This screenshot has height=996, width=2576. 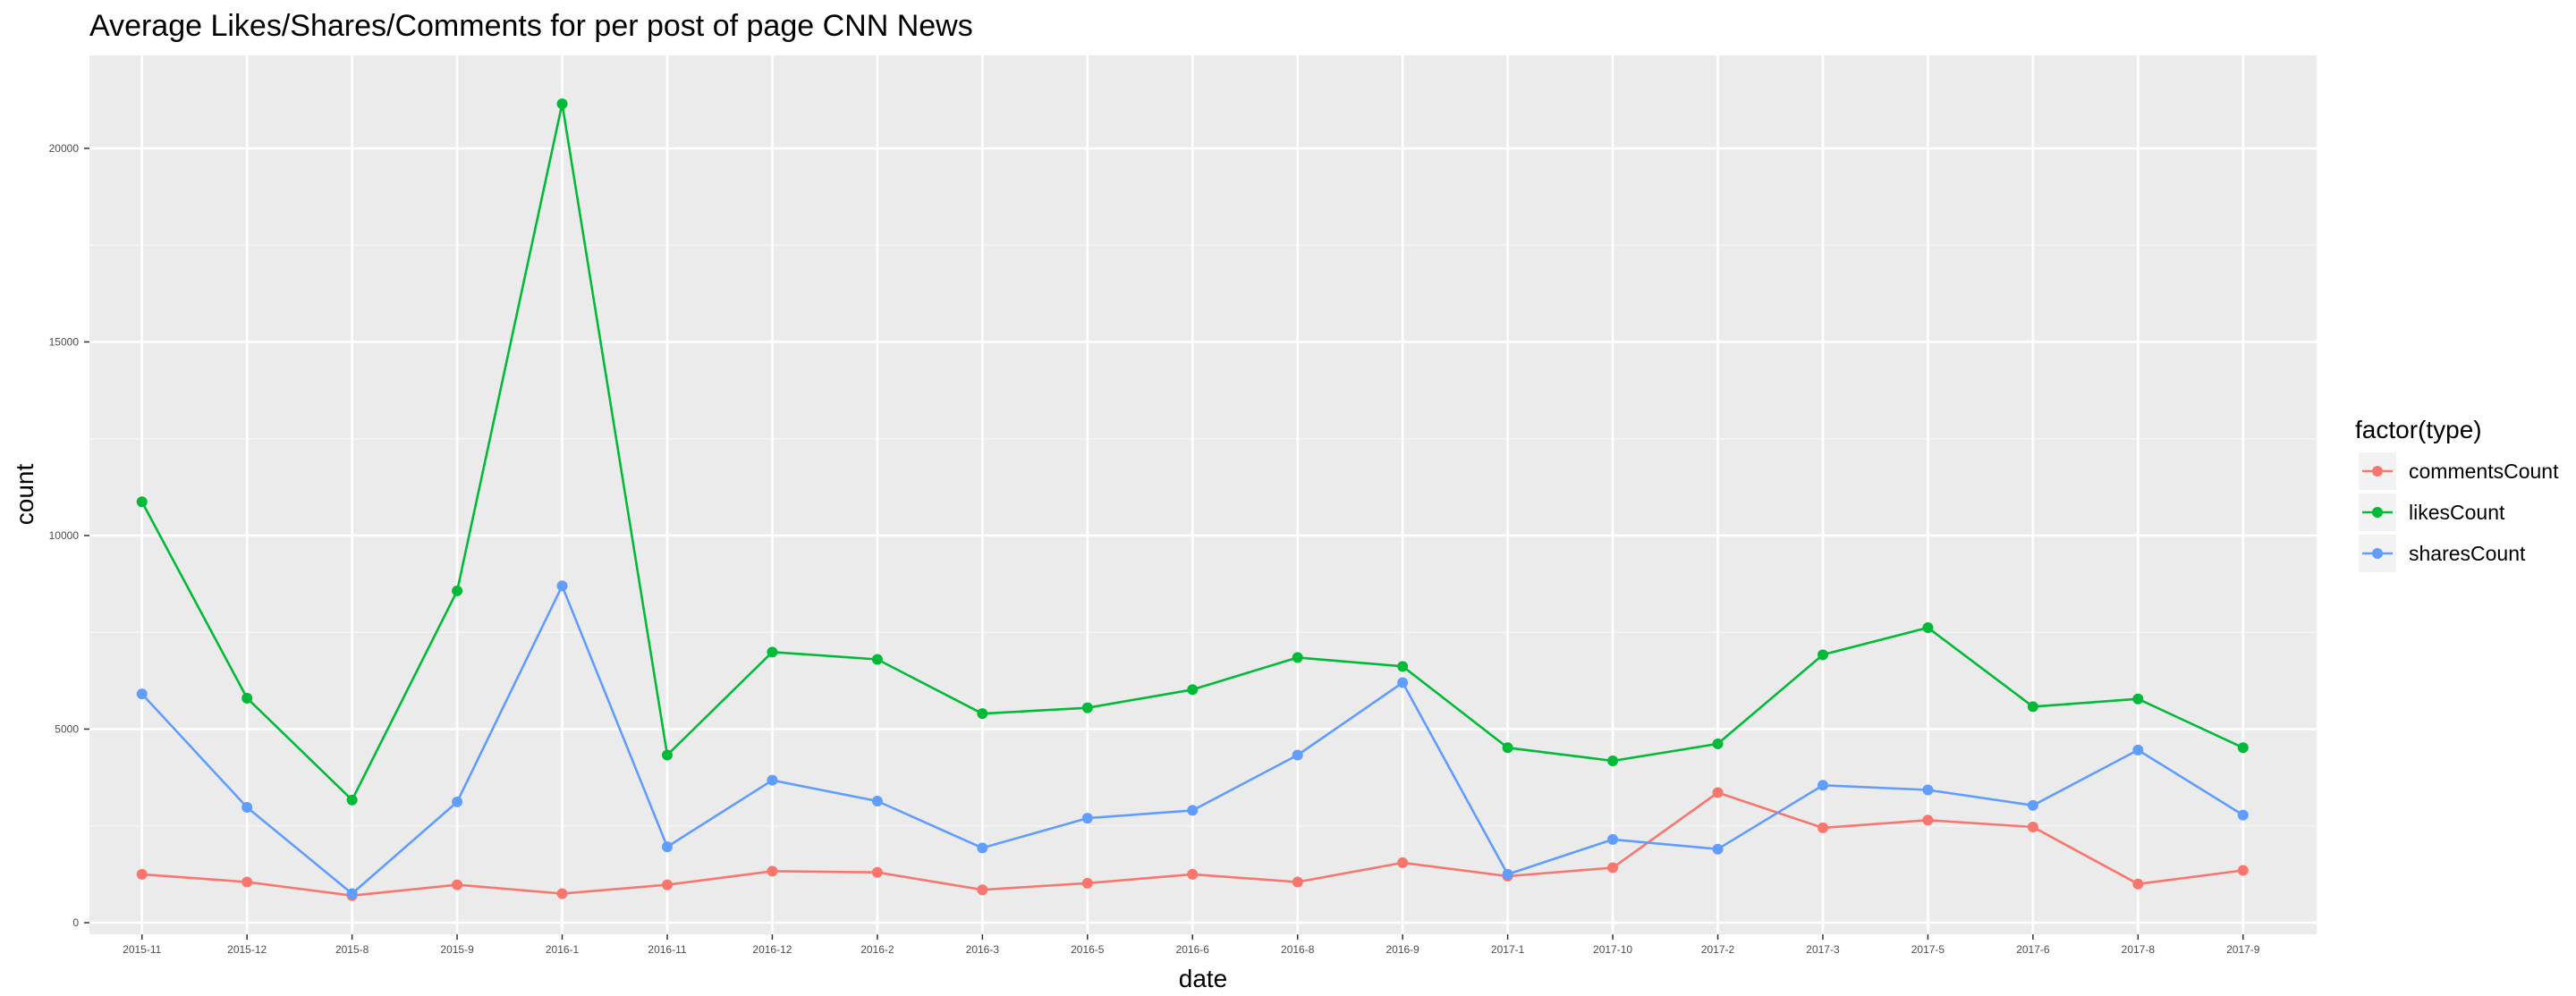 I want to click on legend-item: sharesCount, so click(x=2442, y=553).